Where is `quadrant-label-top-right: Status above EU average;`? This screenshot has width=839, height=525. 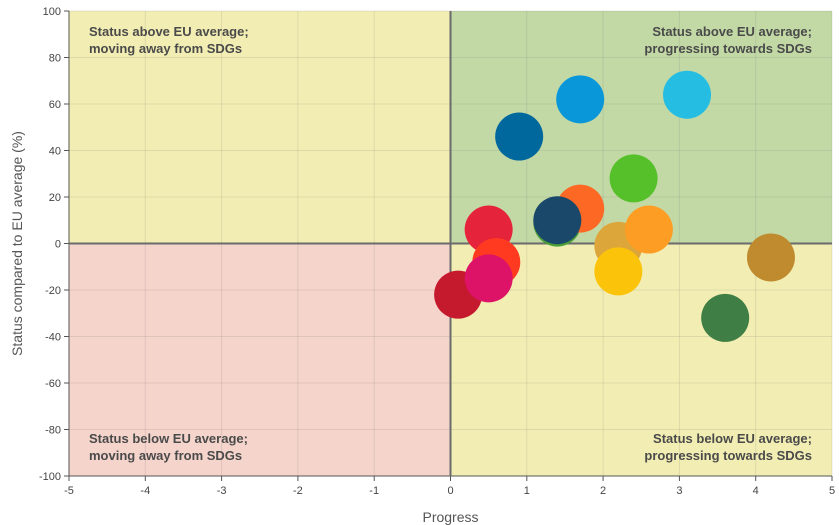 quadrant-label-top-right: Status above EU average; is located at coordinates (732, 31).